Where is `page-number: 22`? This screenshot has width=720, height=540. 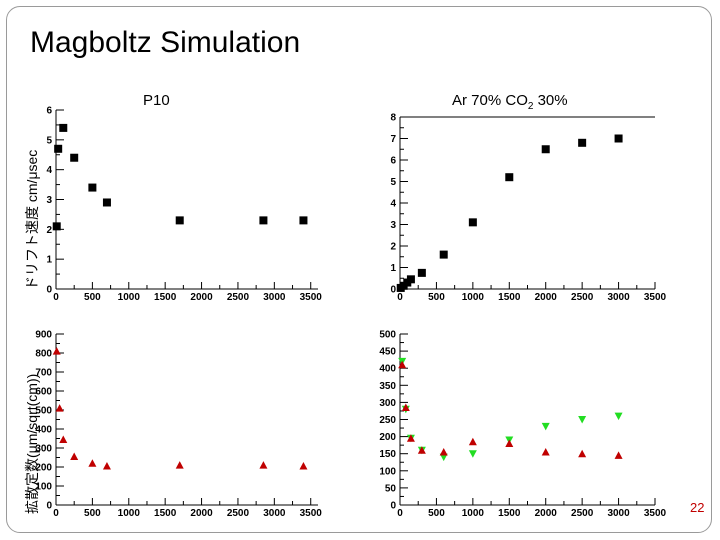 page-number: 22 is located at coordinates (697, 507).